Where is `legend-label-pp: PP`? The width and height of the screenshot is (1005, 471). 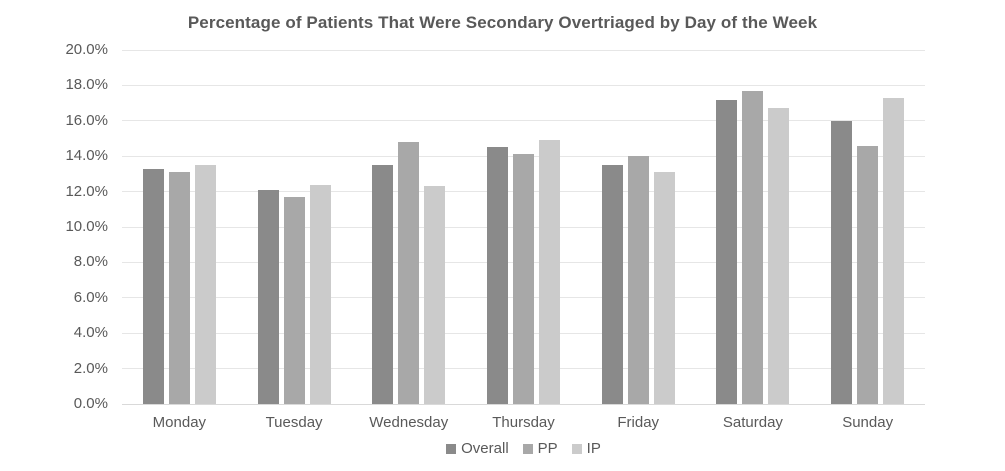 legend-label-pp: PP is located at coordinates (547, 448).